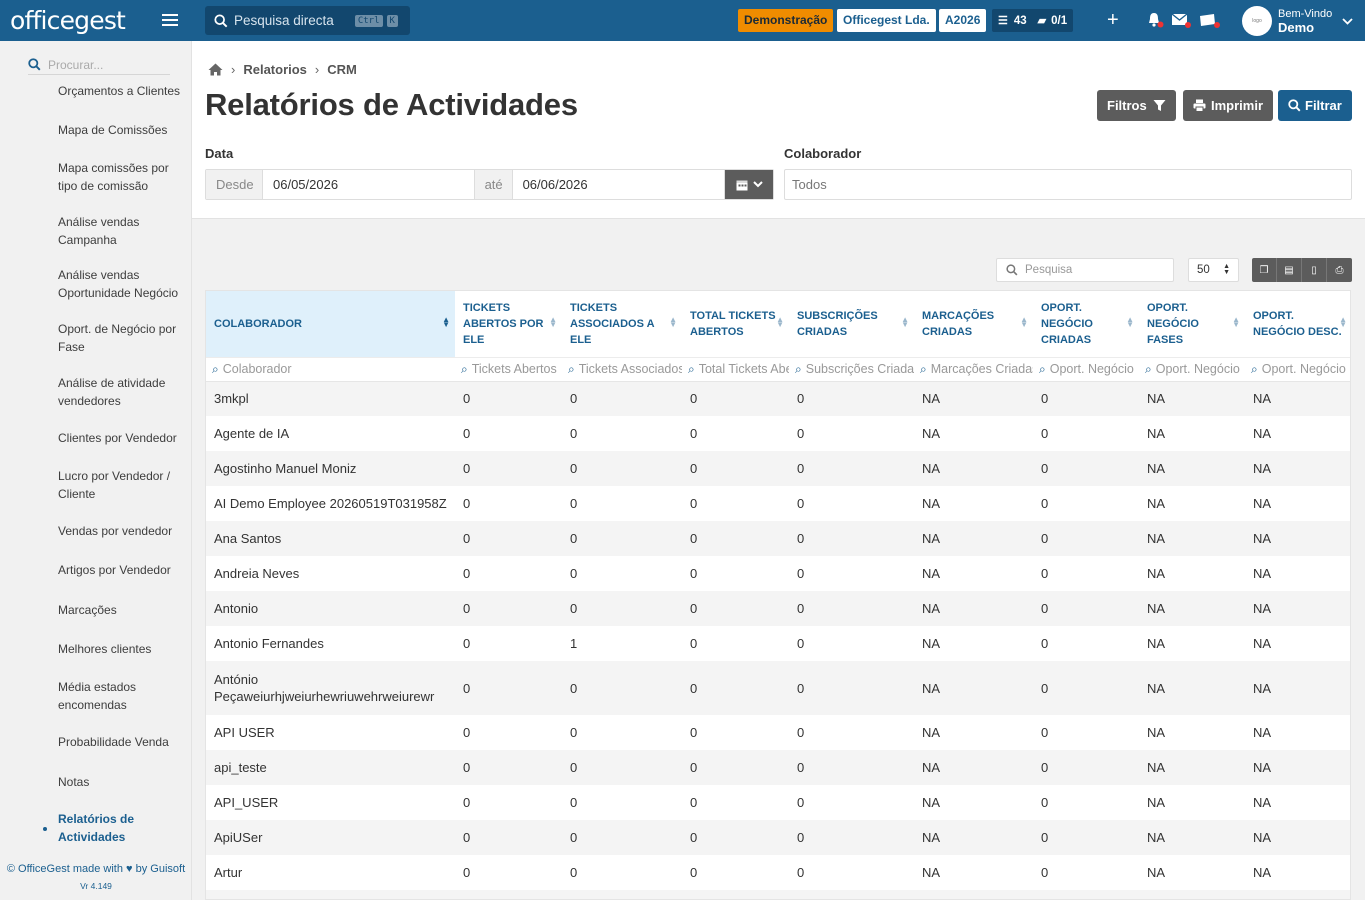  What do you see at coordinates (307, 20) in the screenshot?
I see `global-search: Pesquisa directa Ctrl K` at bounding box center [307, 20].